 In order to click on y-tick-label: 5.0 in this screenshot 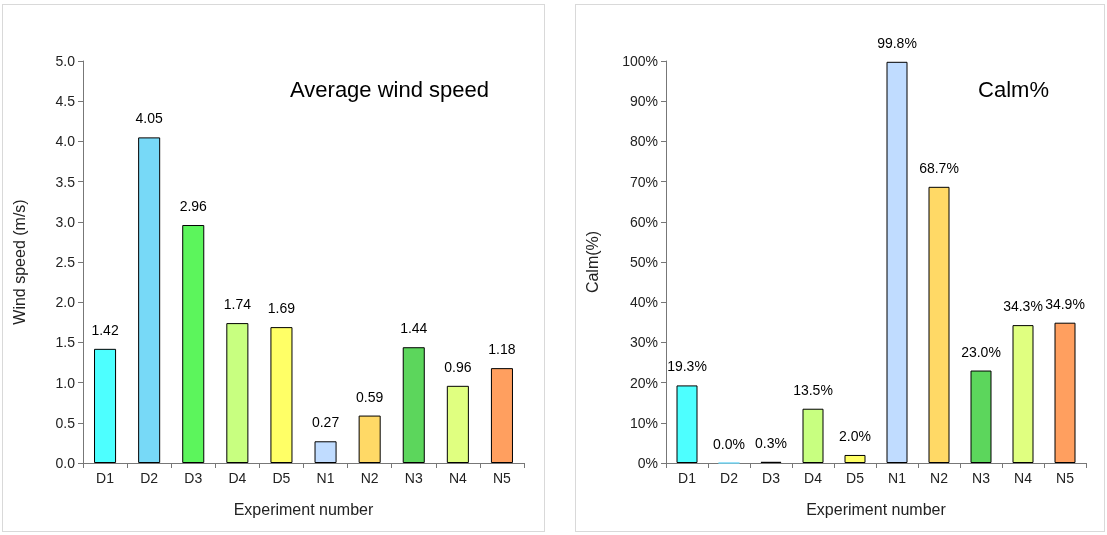, I will do `click(65, 61)`.